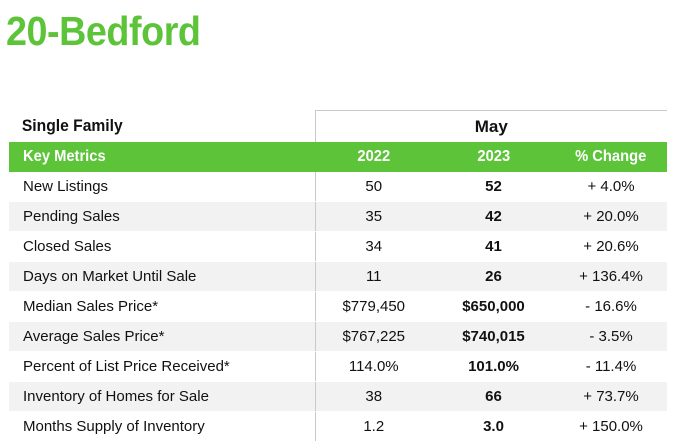 The width and height of the screenshot is (674, 442). What do you see at coordinates (493, 426) in the screenshot?
I see `row-value-2023: 3.0` at bounding box center [493, 426].